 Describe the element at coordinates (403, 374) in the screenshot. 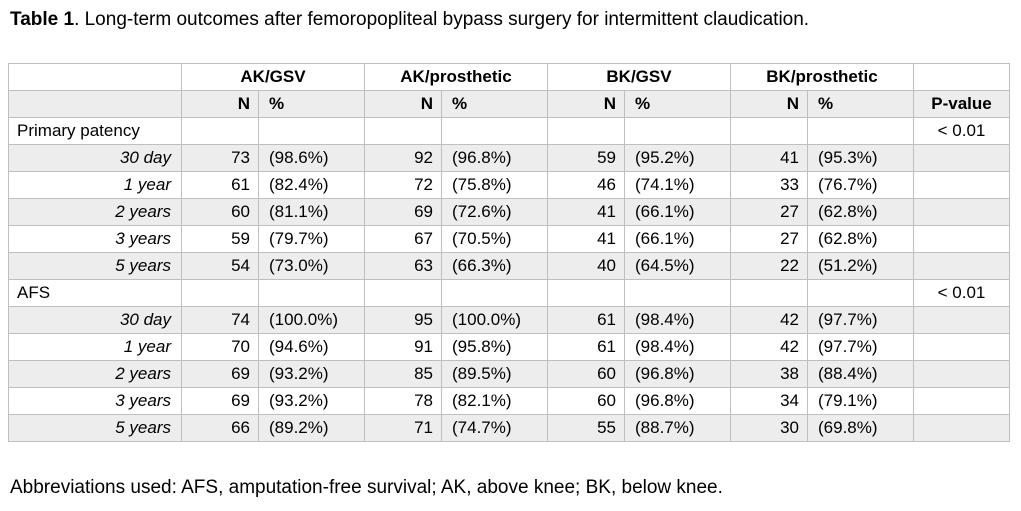

I see `n-cell: 85` at that location.